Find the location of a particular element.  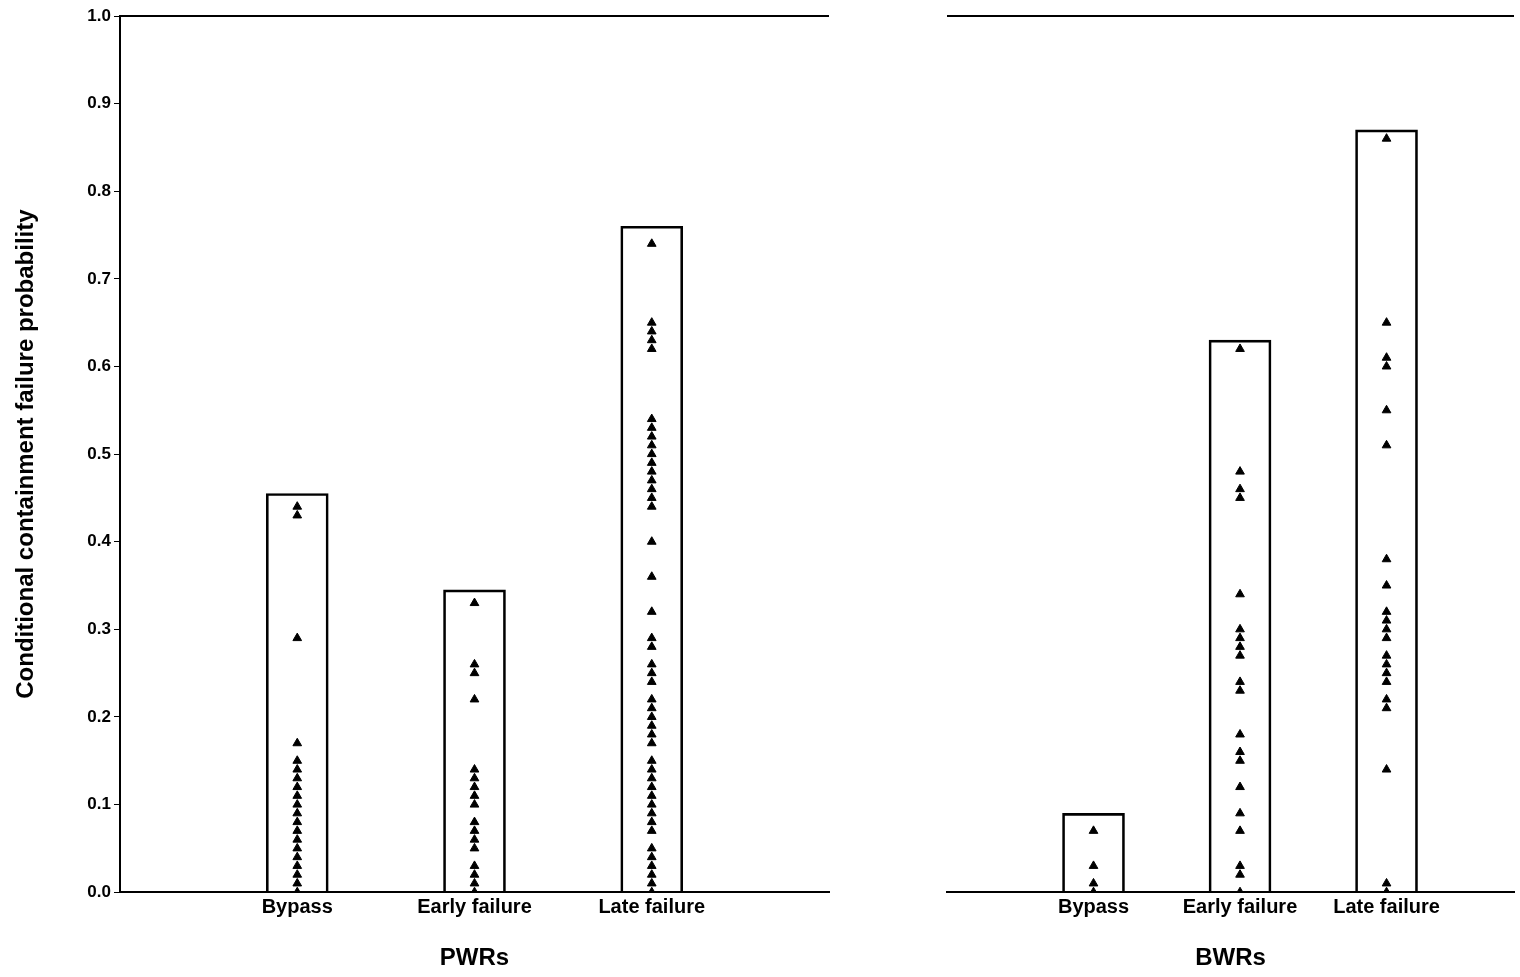

y-tick-label: 0.2 is located at coordinates (99, 716).